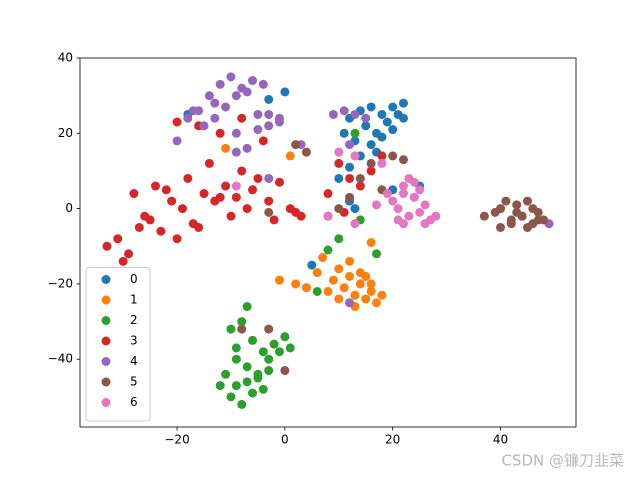 The image size is (640, 480). I want to click on x-tick-label: 20, so click(392, 440).